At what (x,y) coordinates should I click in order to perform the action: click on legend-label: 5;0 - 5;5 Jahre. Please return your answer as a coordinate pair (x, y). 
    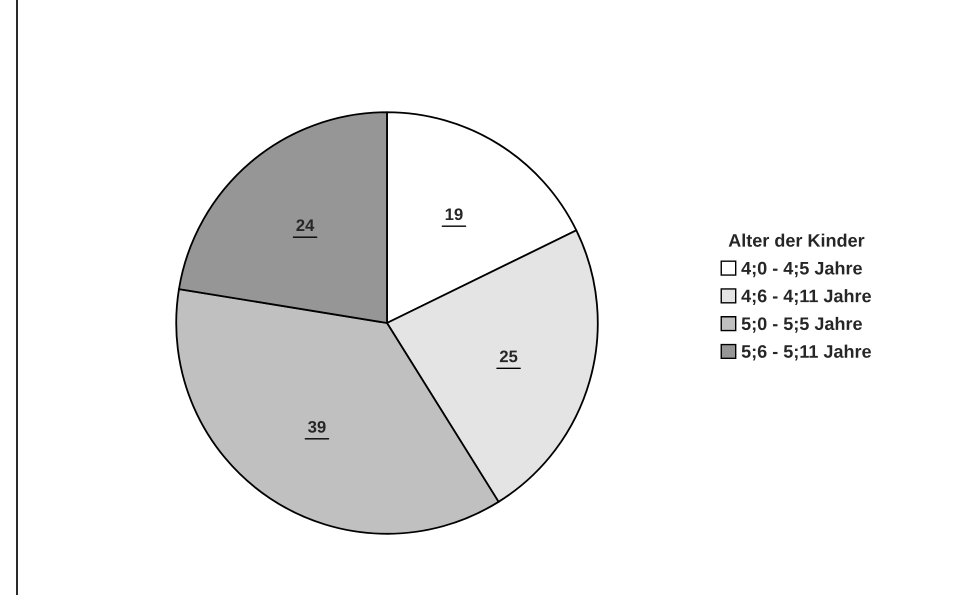
    Looking at the image, I should click on (802, 324).